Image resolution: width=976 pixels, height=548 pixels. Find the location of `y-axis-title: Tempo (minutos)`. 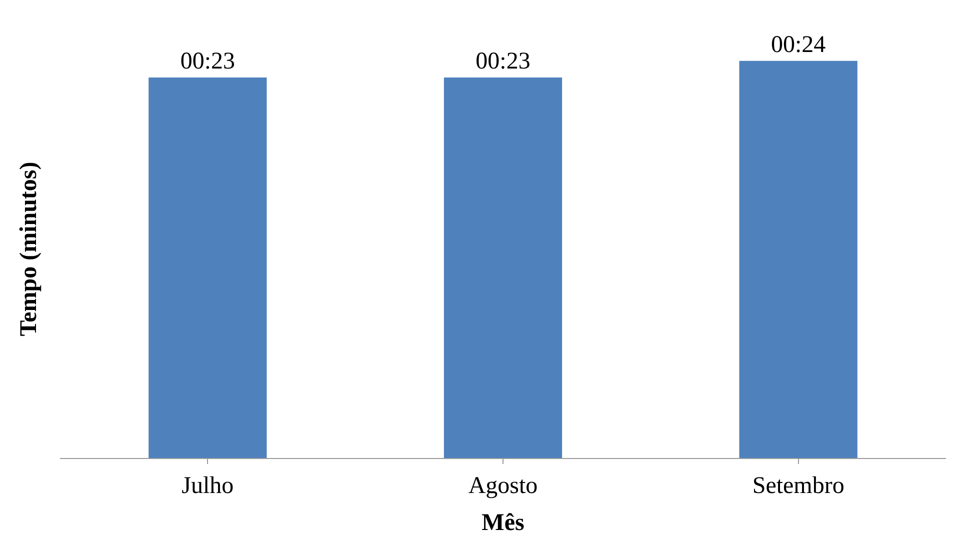

y-axis-title: Tempo (minutos) is located at coordinates (29, 249).